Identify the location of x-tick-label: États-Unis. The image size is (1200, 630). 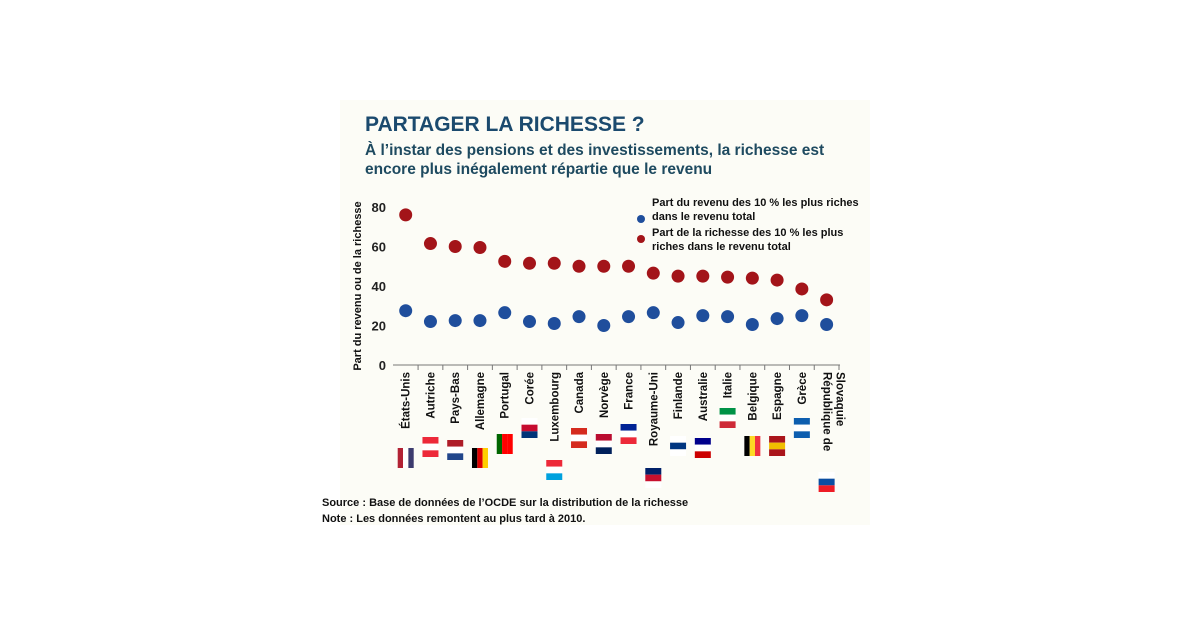
(406, 400).